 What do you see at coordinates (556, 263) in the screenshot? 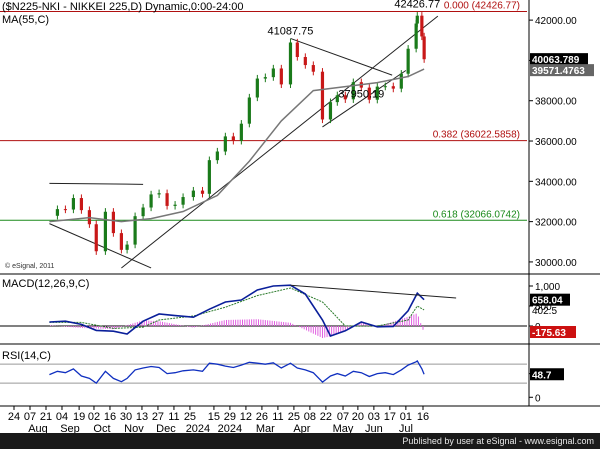
I see `price-ytick-label: 30000.00` at bounding box center [556, 263].